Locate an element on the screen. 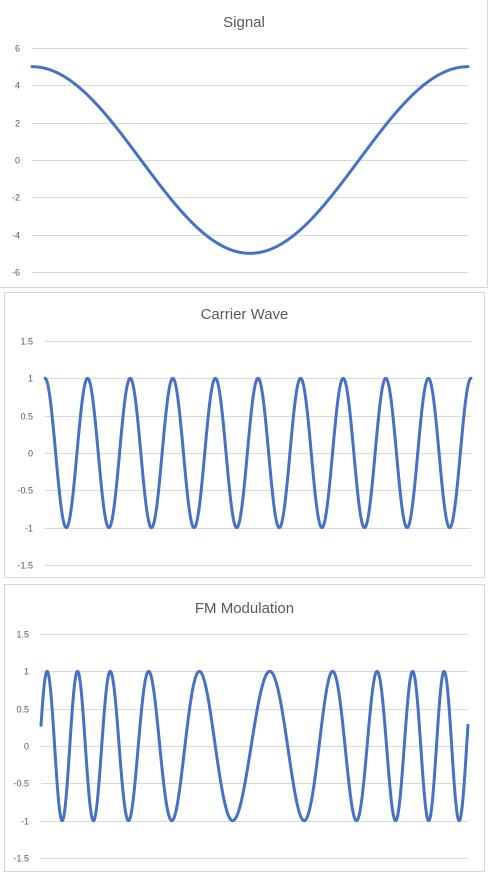  y-tick-label: 2 is located at coordinates (17, 124).